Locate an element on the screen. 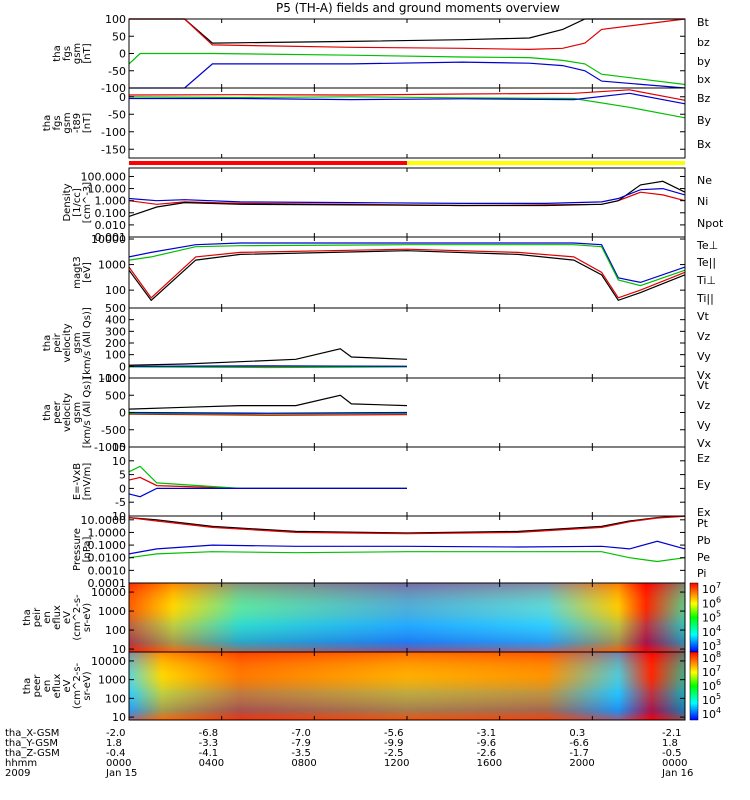 The image size is (750, 800). heatmap-overlay is located at coordinates (407, 617).